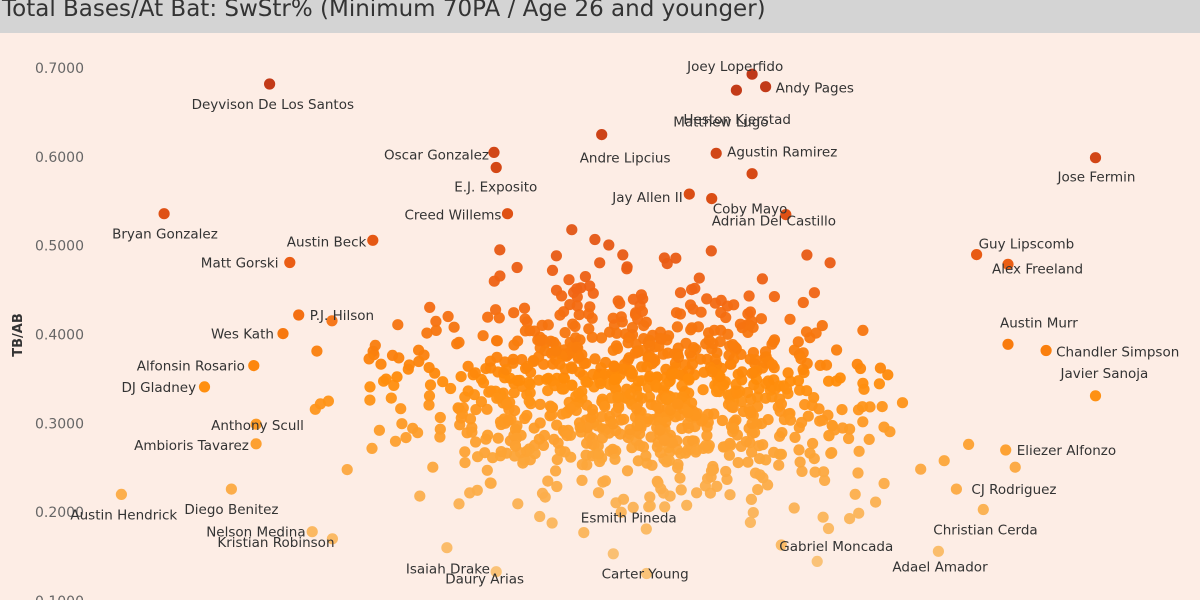 The height and width of the screenshot is (600, 1200). What do you see at coordinates (436, 155) in the screenshot?
I see `point-label: Oscar Gonzalez` at bounding box center [436, 155].